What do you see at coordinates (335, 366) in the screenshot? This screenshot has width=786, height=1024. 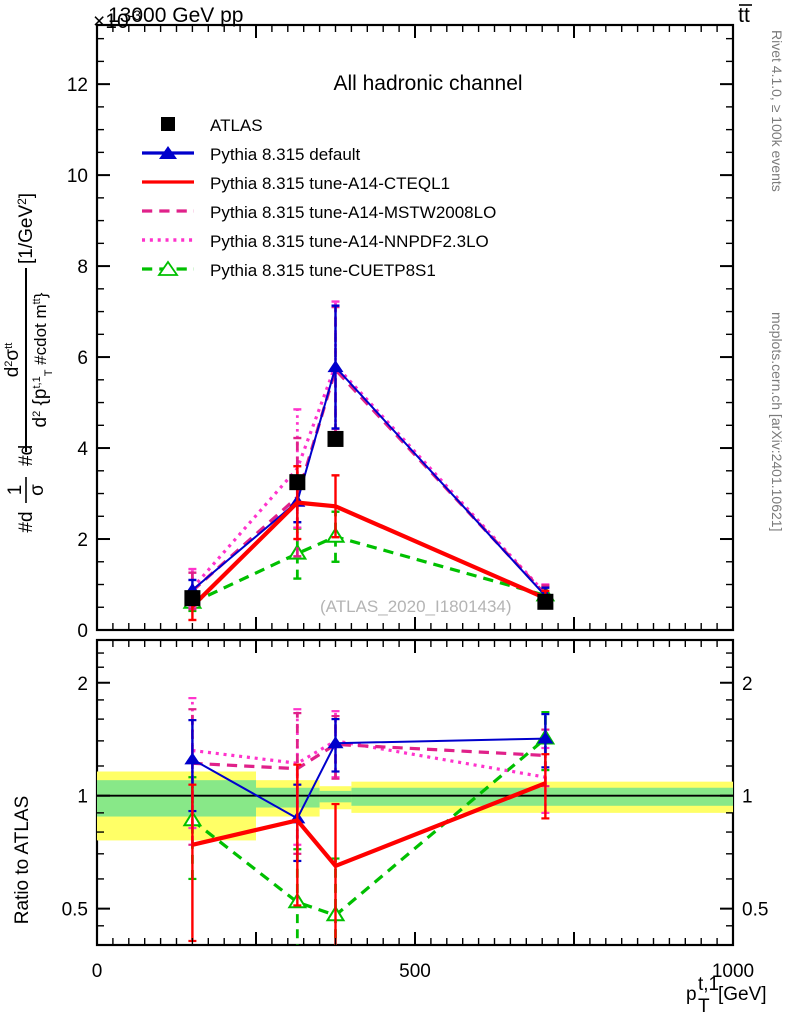 I see `data-marker-triangle` at bounding box center [335, 366].